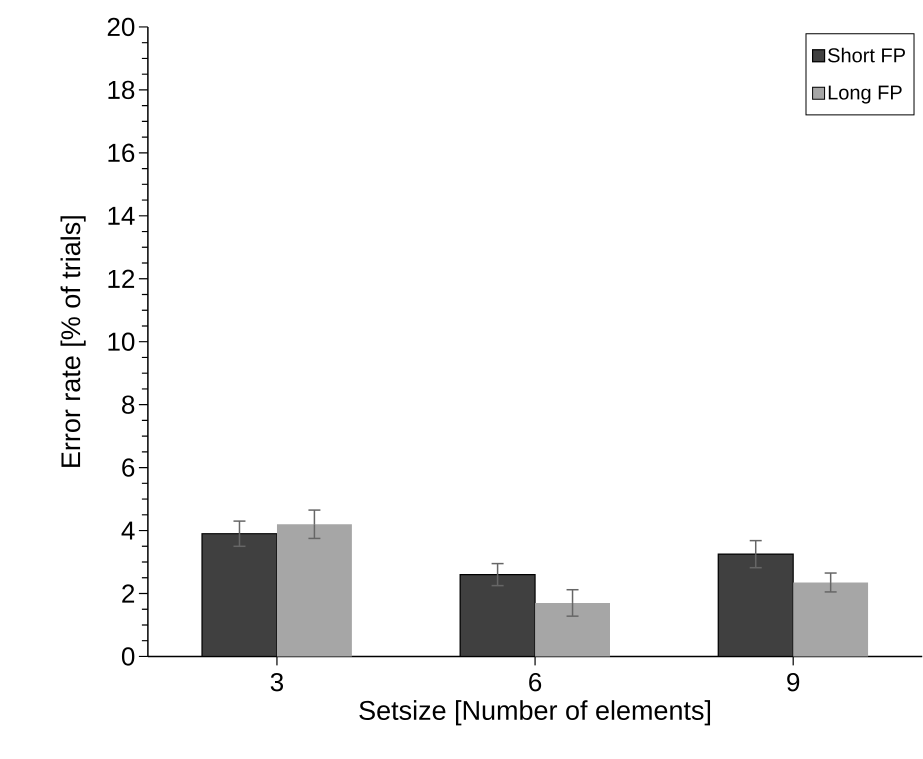  What do you see at coordinates (128, 404) in the screenshot?
I see `y-tick-label: 8` at bounding box center [128, 404].